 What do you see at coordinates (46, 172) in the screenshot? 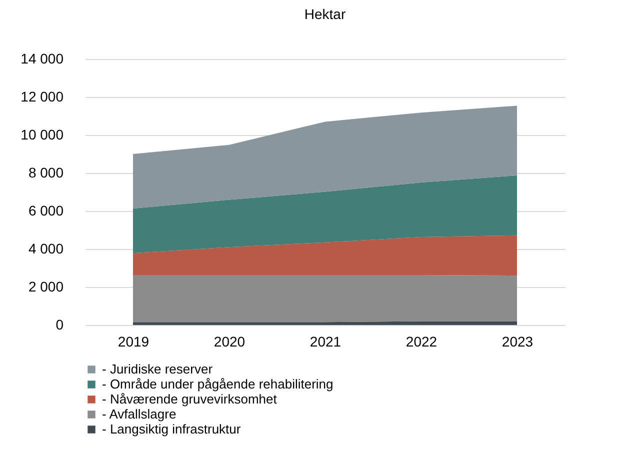
I see `y-tick-label: 8 000` at bounding box center [46, 172].